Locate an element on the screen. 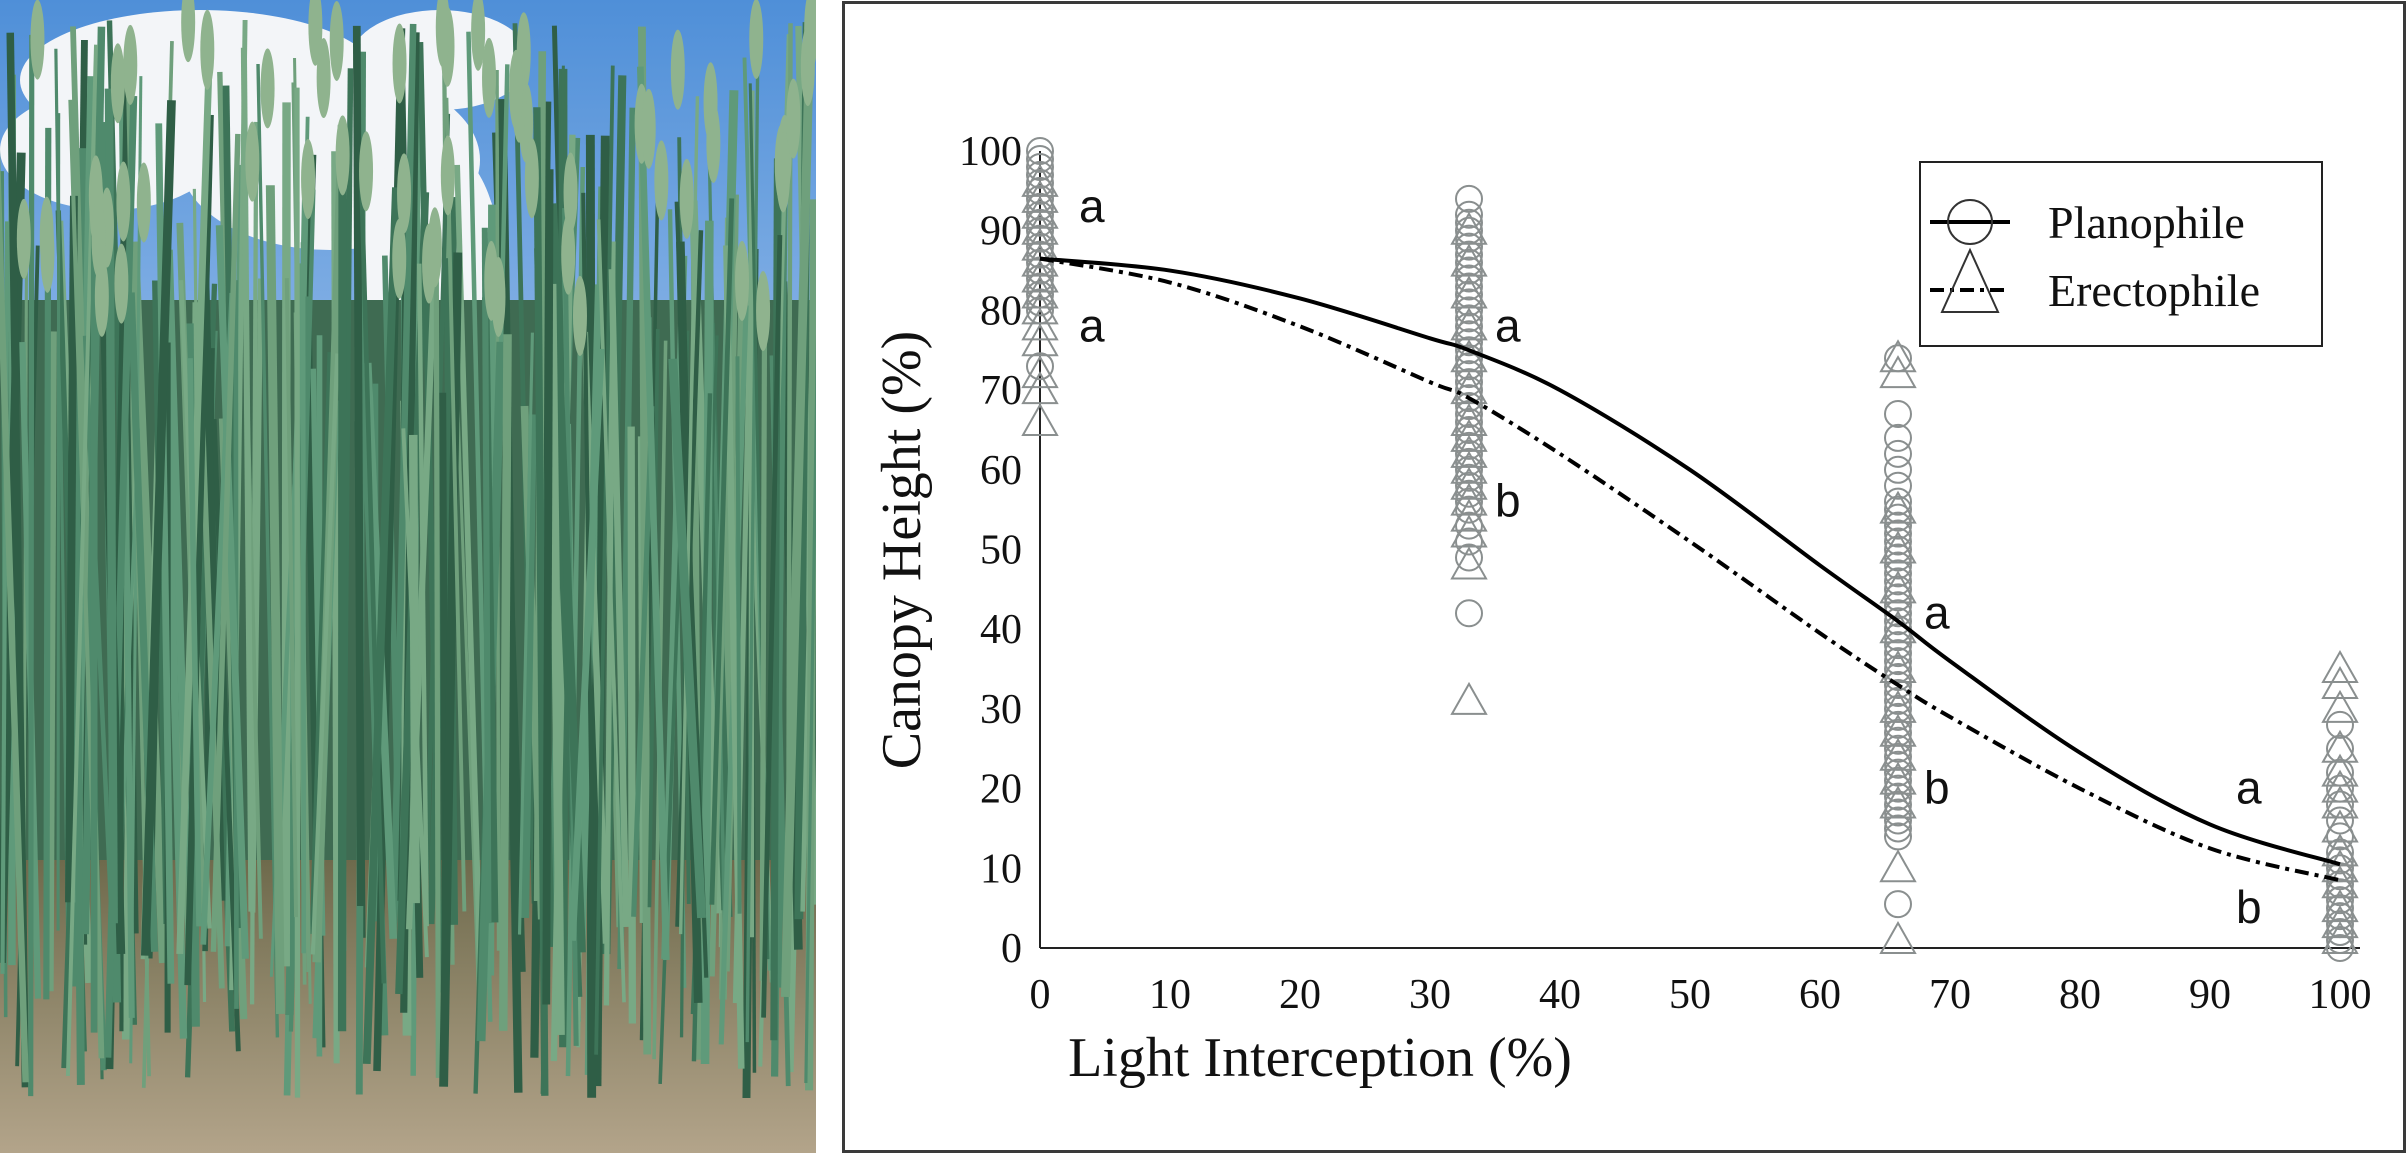 This screenshot has height=1153, width=2406. y-tick-label: 50 is located at coordinates (1001, 551).